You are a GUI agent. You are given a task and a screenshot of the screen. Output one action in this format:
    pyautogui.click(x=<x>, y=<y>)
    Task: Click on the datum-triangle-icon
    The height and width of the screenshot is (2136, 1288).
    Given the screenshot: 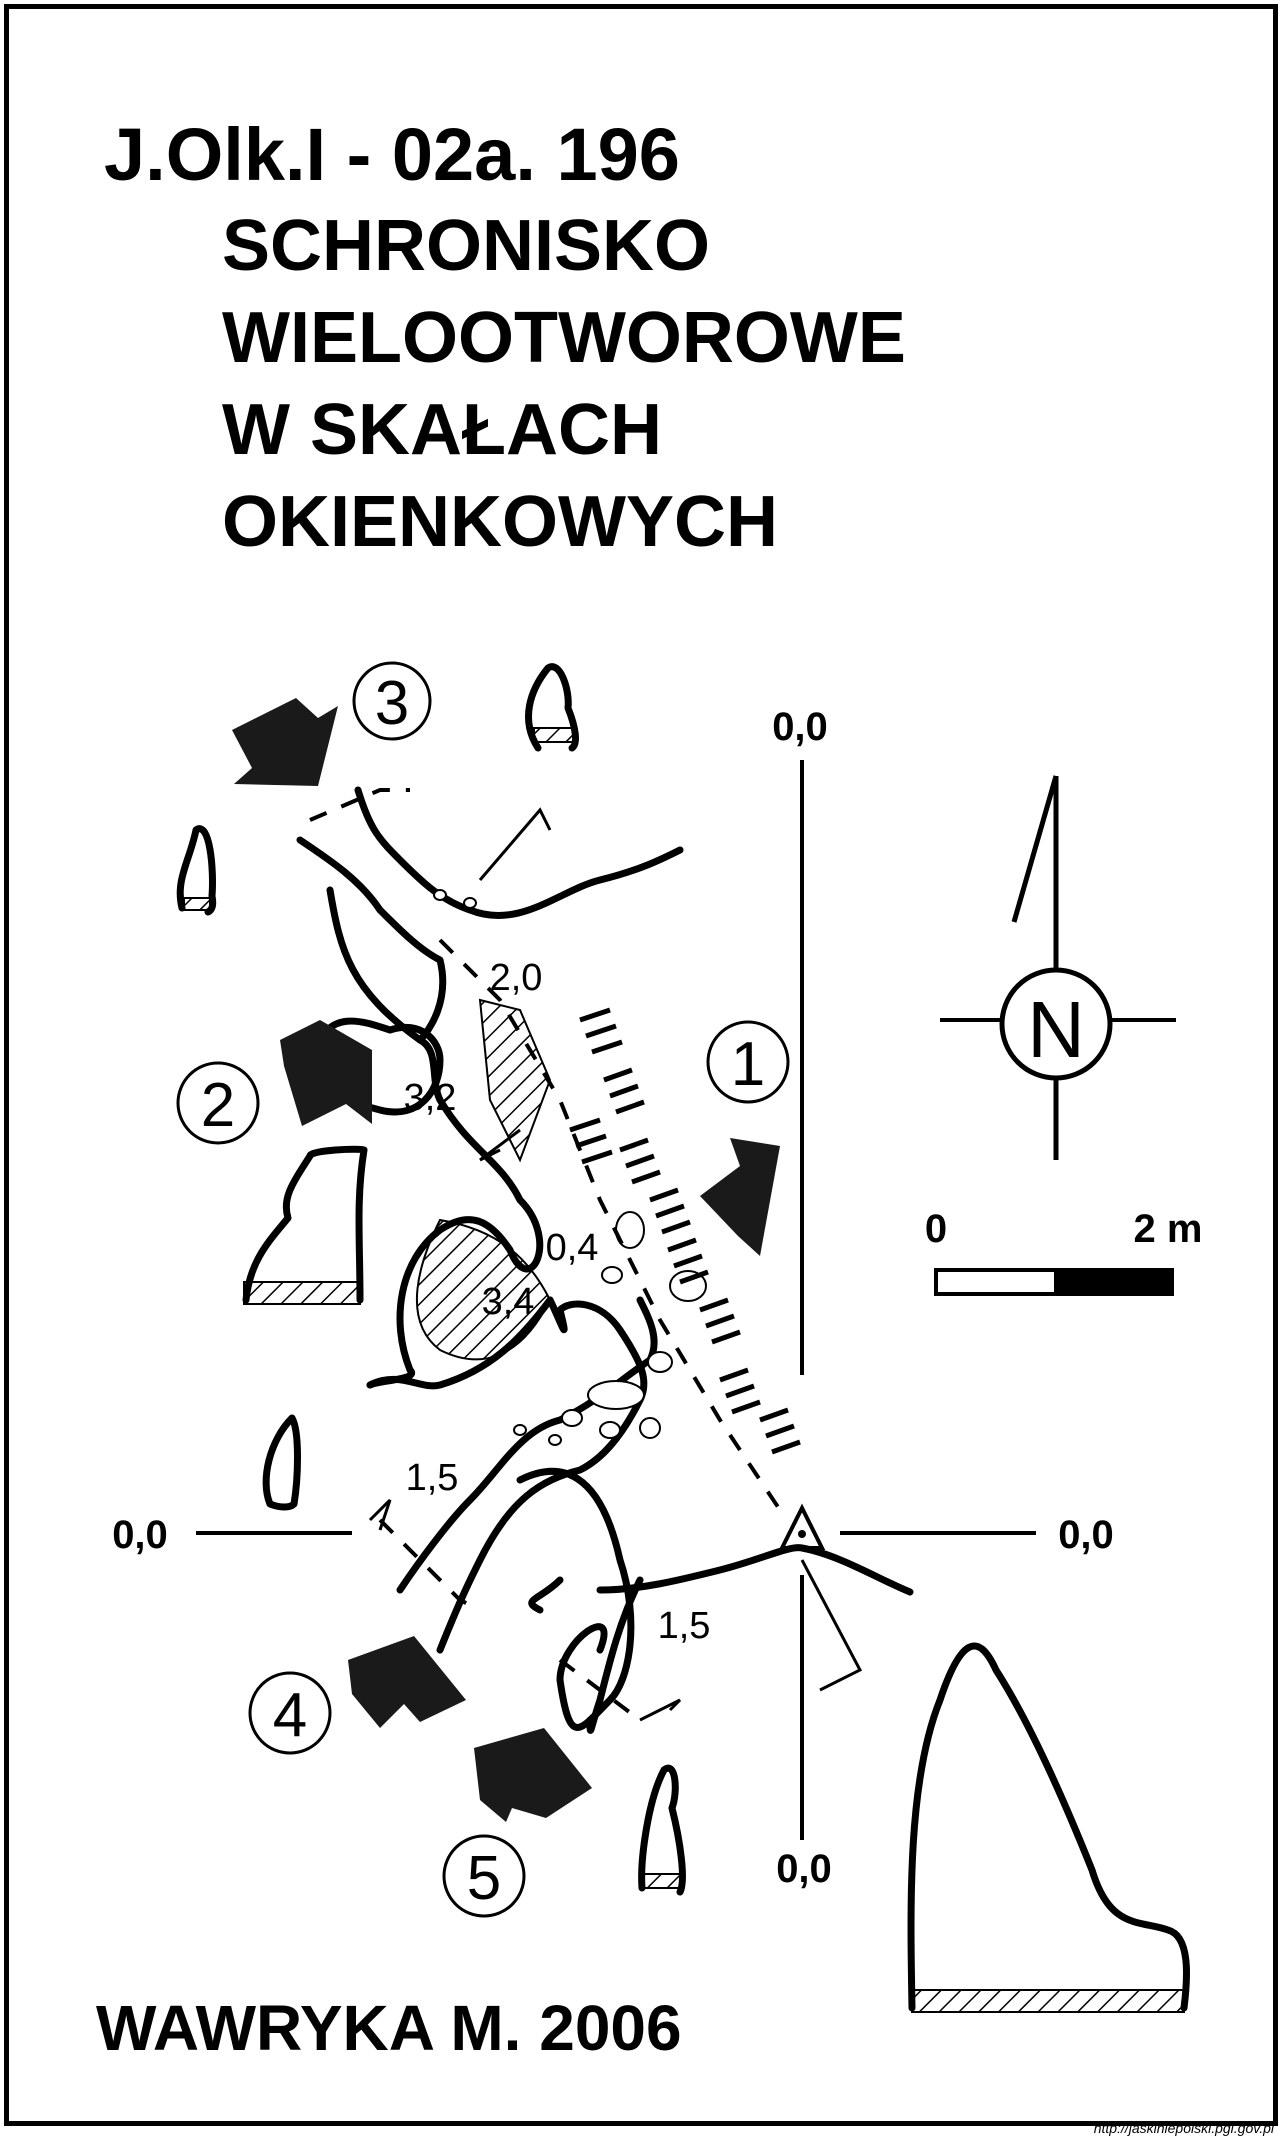 What is the action you would take?
    pyautogui.click(x=802, y=1526)
    